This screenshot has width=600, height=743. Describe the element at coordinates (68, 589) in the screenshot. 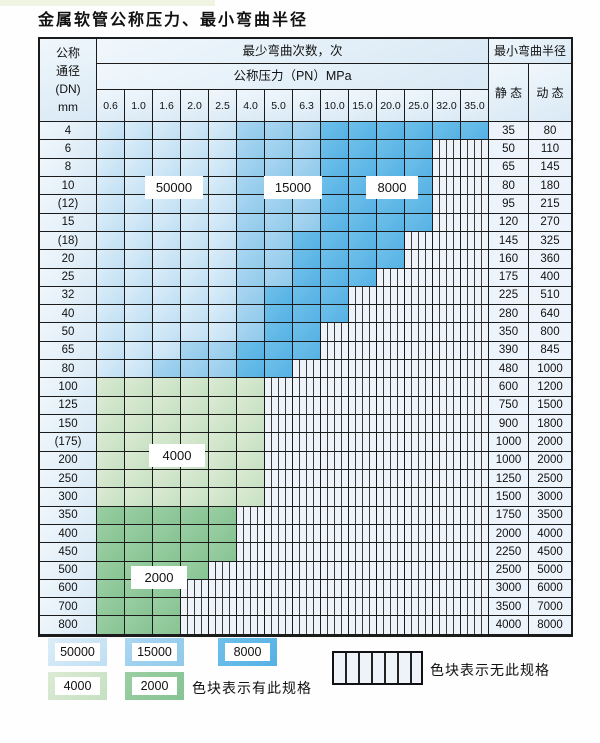

I see `dn-label: 600` at that location.